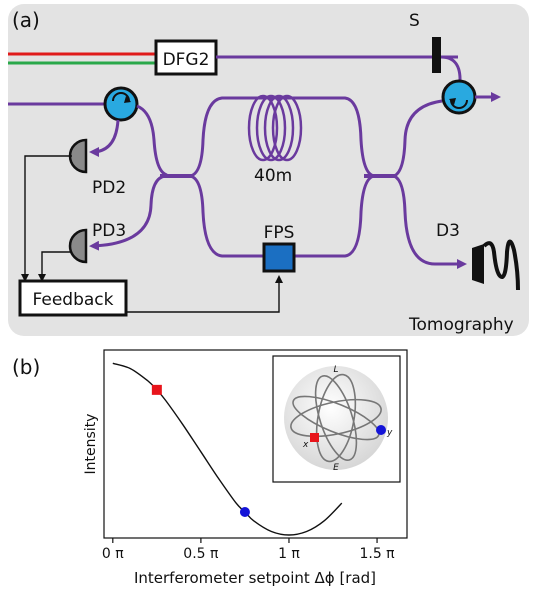  I want to click on fiber-coil-icon, so click(275, 128).